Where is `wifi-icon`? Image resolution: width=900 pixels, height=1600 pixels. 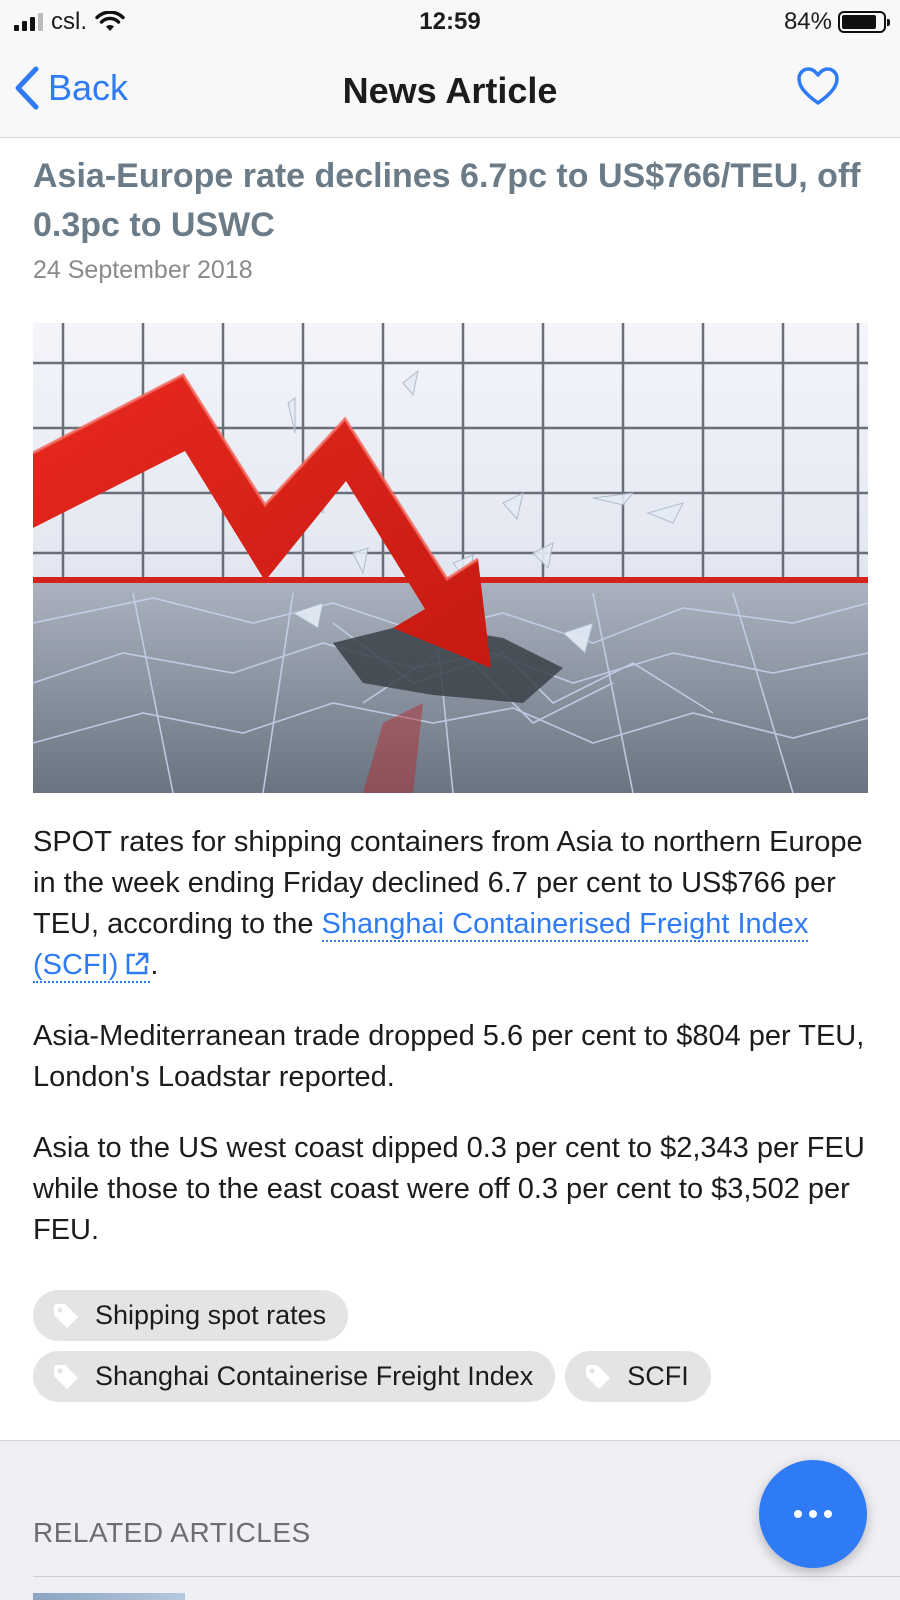
wifi-icon is located at coordinates (110, 21).